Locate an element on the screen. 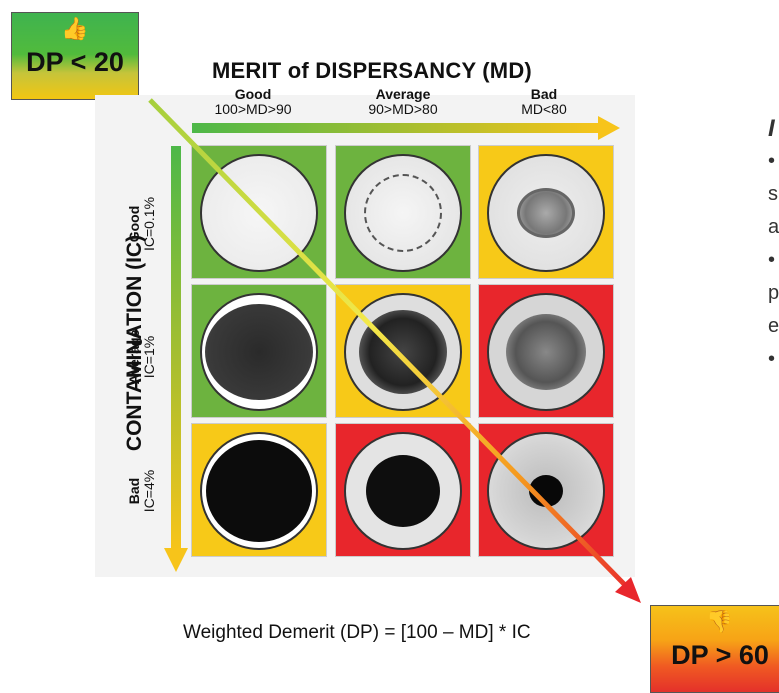 The image size is (779, 693). grid-cell-average-good is located at coordinates (259, 351).